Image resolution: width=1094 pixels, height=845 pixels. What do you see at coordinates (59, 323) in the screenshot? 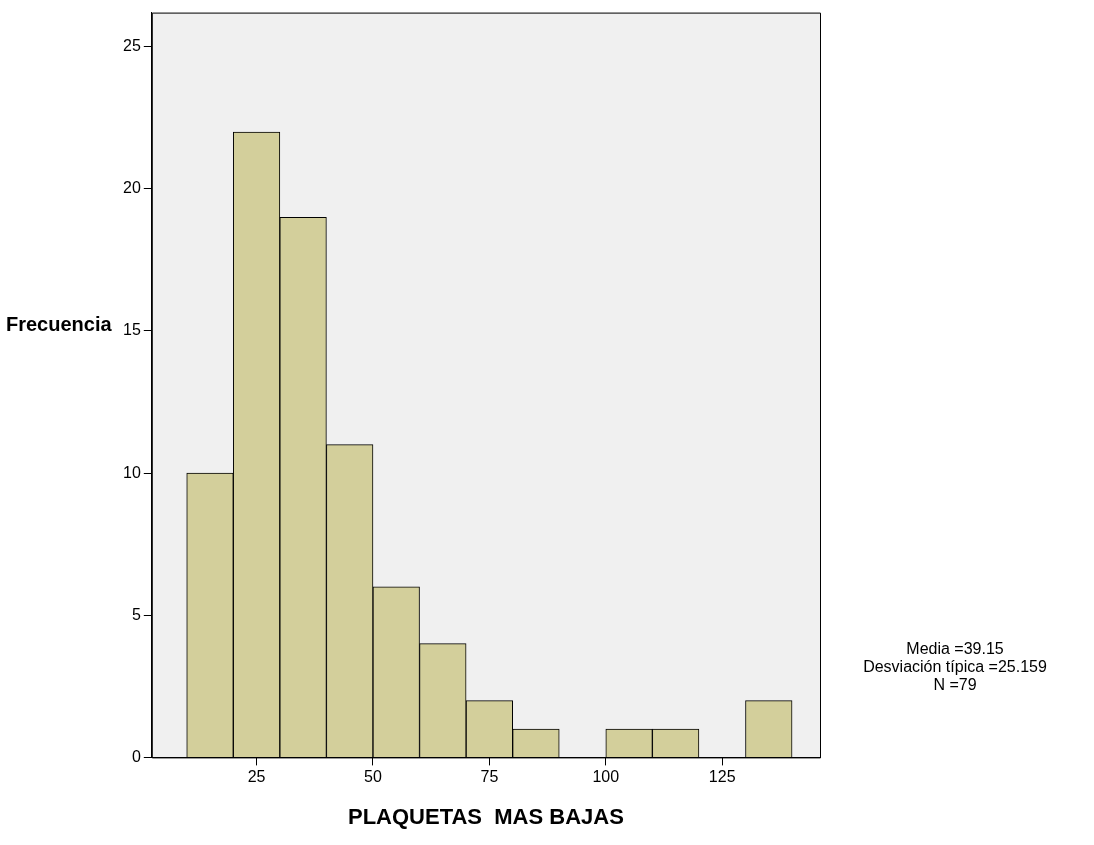
I see `y-axis-title: Frecuencia` at bounding box center [59, 323].